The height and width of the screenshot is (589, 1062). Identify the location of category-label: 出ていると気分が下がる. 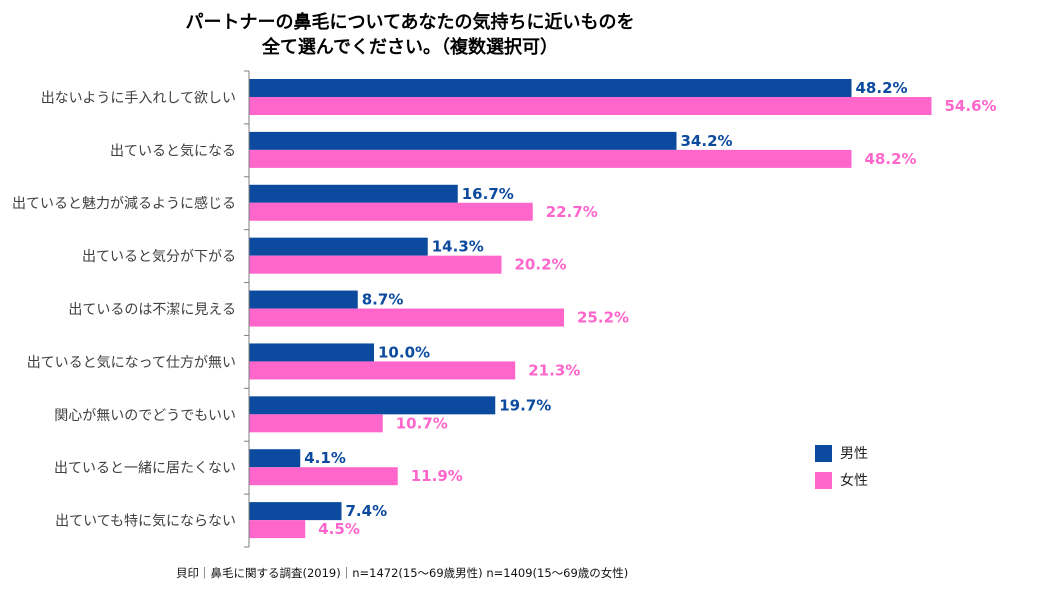
(159, 257).